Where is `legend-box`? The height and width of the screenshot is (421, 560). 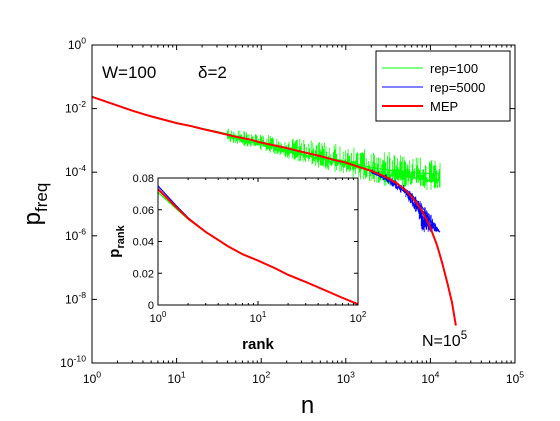 legend-box is located at coordinates (443, 86).